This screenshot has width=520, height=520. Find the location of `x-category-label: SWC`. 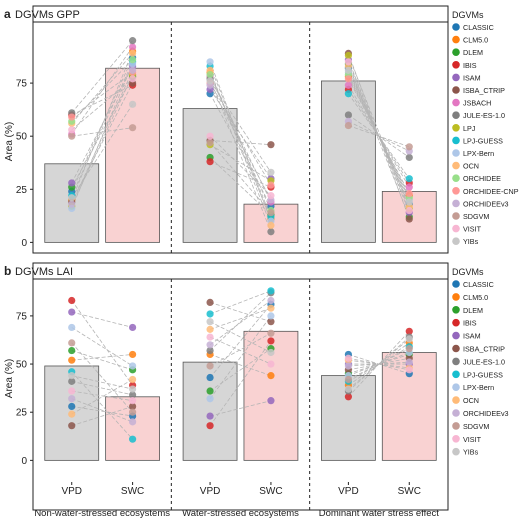

x-category-label: SWC is located at coordinates (132, 491).